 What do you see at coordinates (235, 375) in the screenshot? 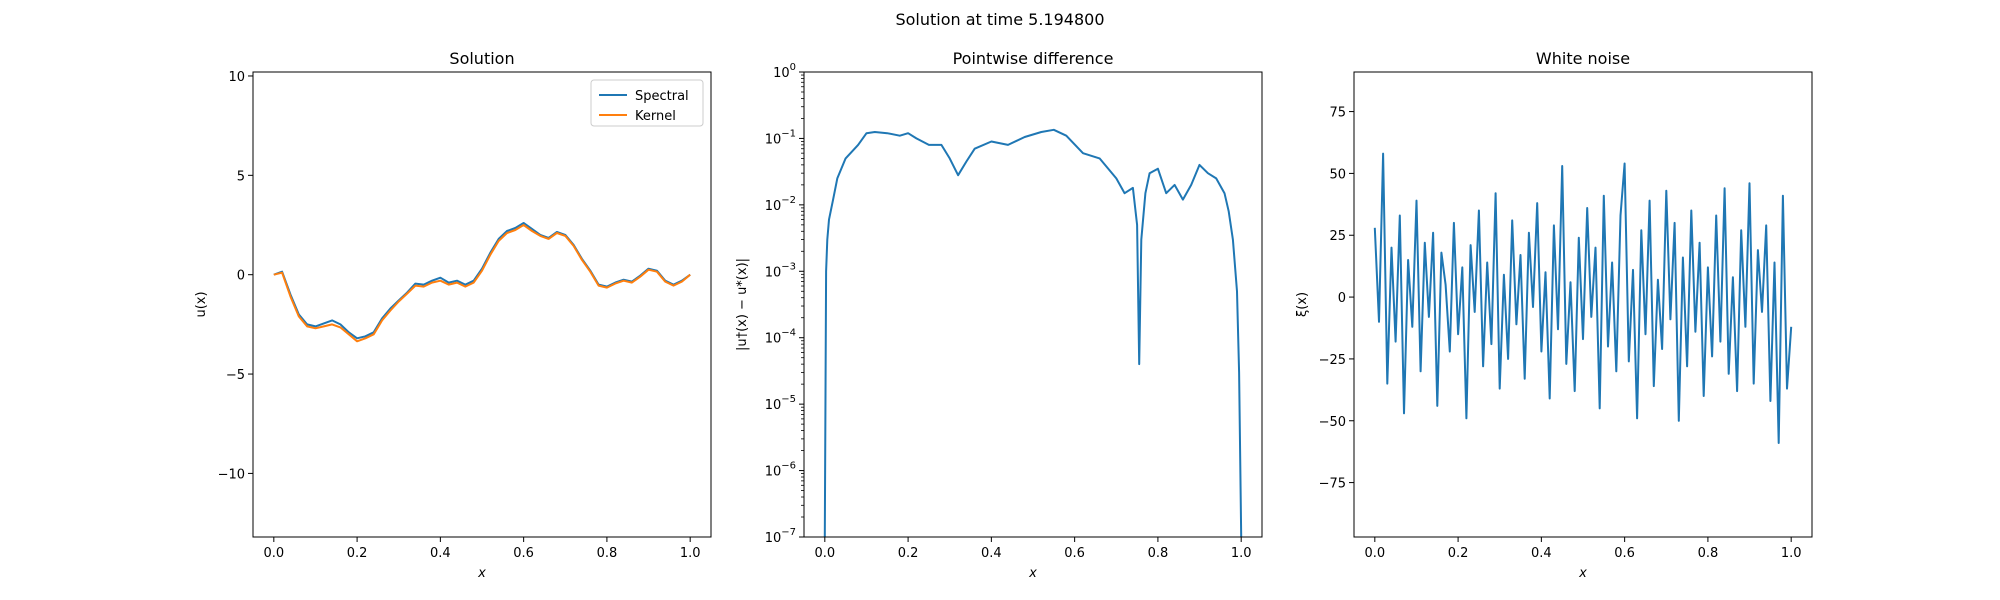
I see `solution-ytick-label: −5` at bounding box center [235, 375].